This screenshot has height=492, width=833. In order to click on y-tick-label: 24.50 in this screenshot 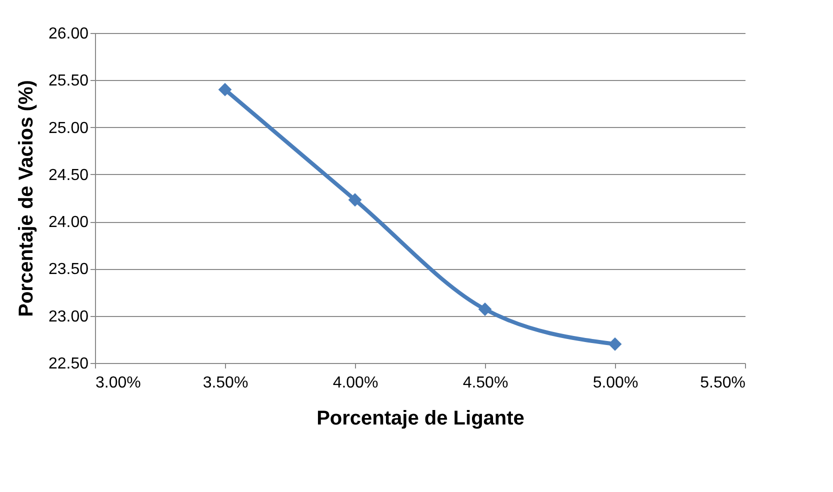, I will do `click(68, 175)`.